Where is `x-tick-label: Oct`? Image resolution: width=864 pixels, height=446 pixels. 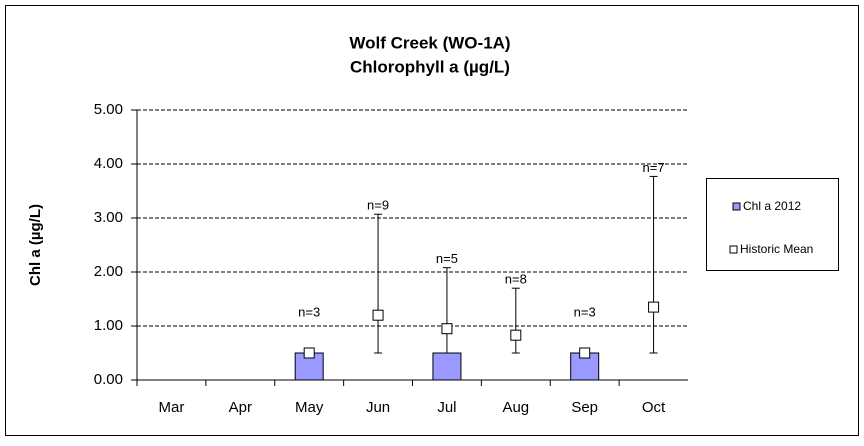 x-tick-label: Oct is located at coordinates (654, 407).